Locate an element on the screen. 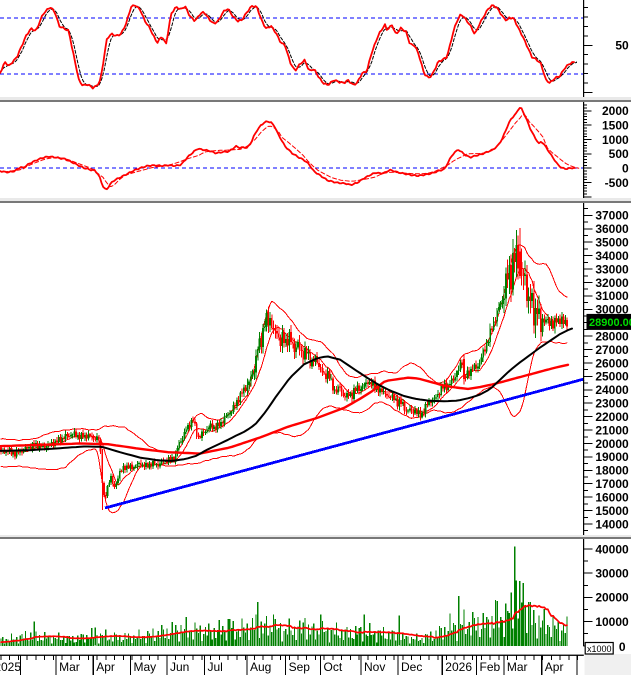 This screenshot has width=631, height=675. svg-text: May is located at coordinates (145, 667).